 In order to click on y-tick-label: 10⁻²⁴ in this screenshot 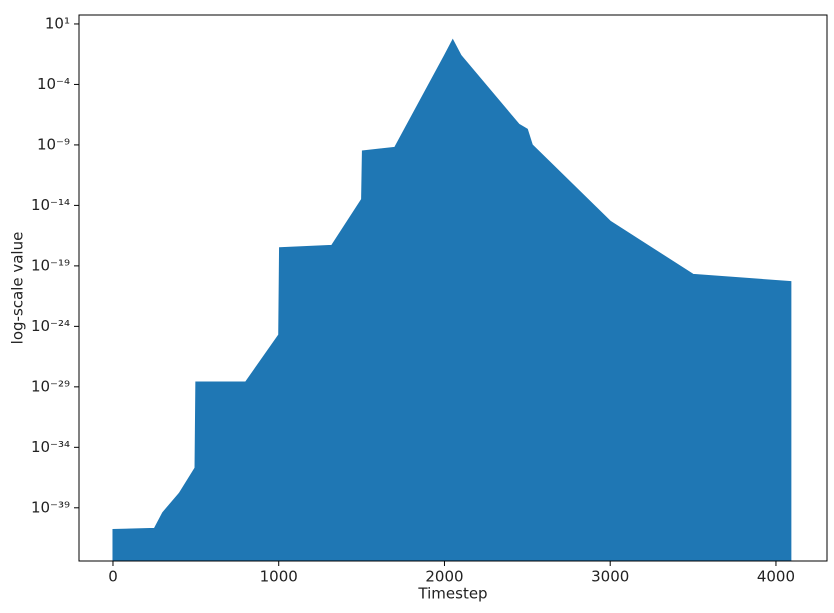, I will do `click(50, 326)`.